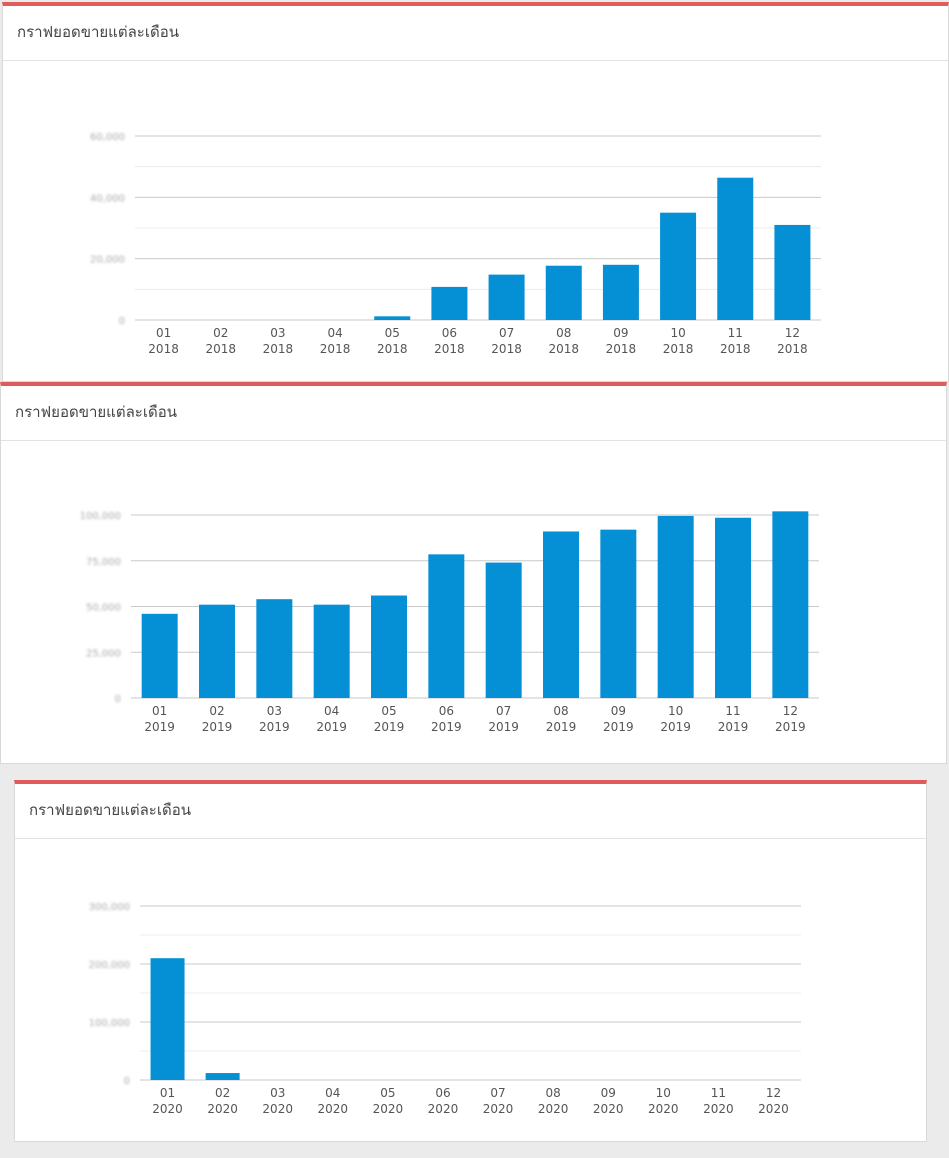 The height and width of the screenshot is (1158, 949). What do you see at coordinates (103, 562) in the screenshot?
I see `y-tick-label: 75,000` at bounding box center [103, 562].